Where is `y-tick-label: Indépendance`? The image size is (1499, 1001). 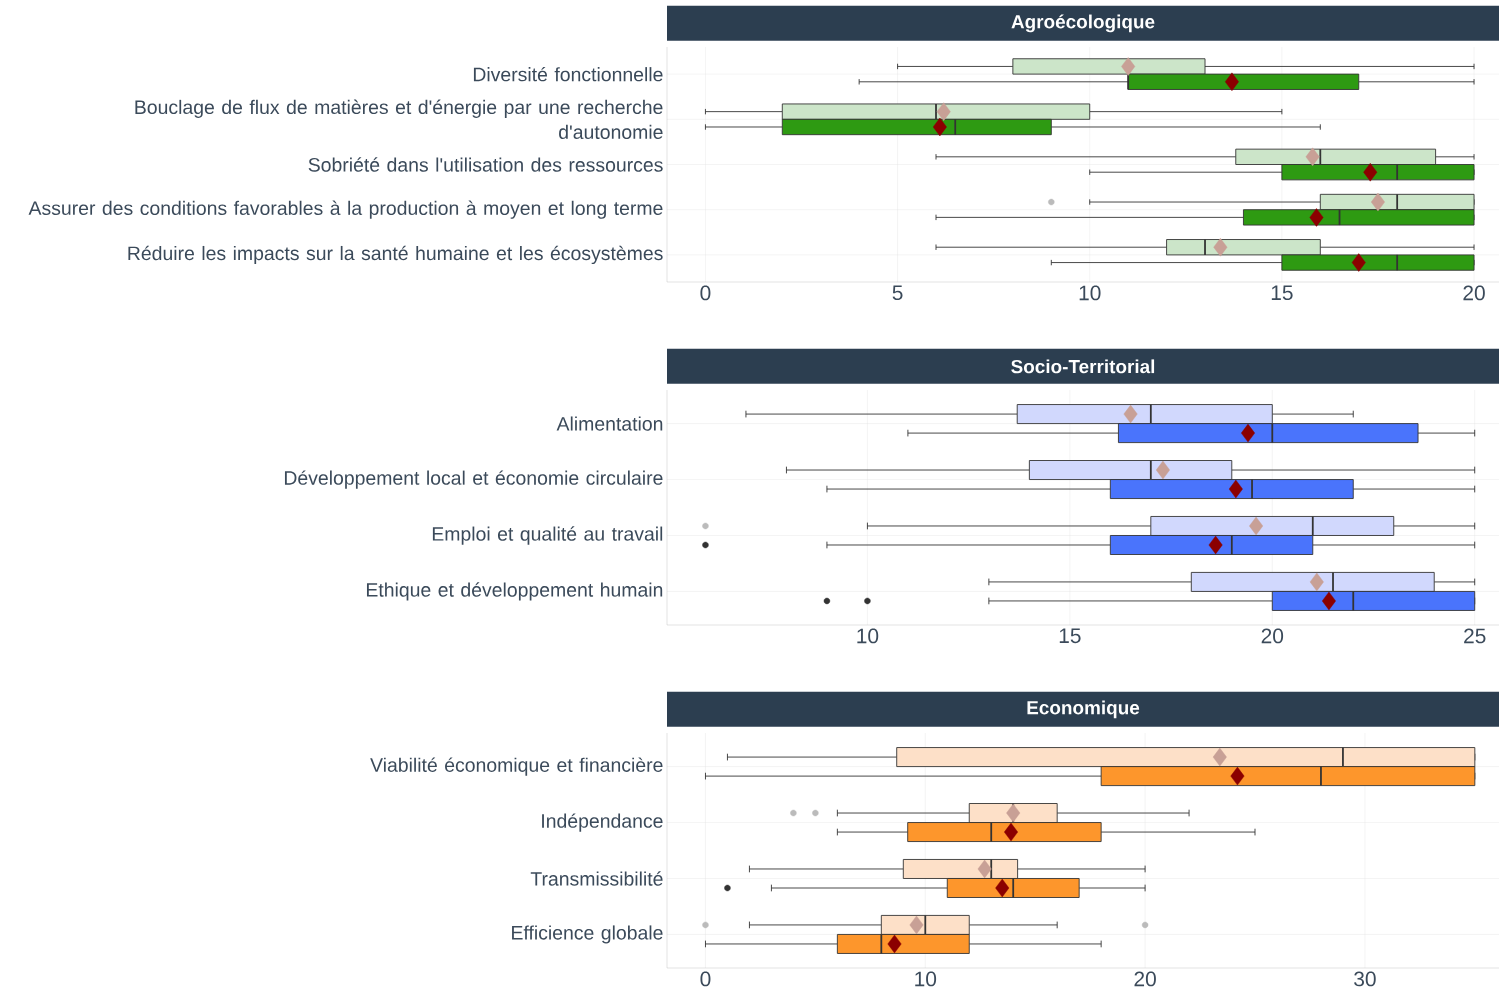
y-tick-label: Indépendance is located at coordinates (602, 822).